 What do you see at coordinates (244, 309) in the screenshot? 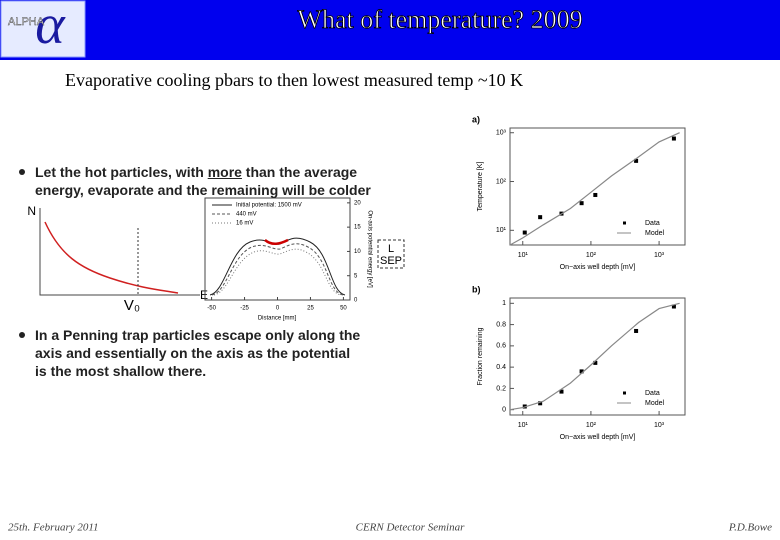
I see `x-tick-label: -25` at bounding box center [244, 309].